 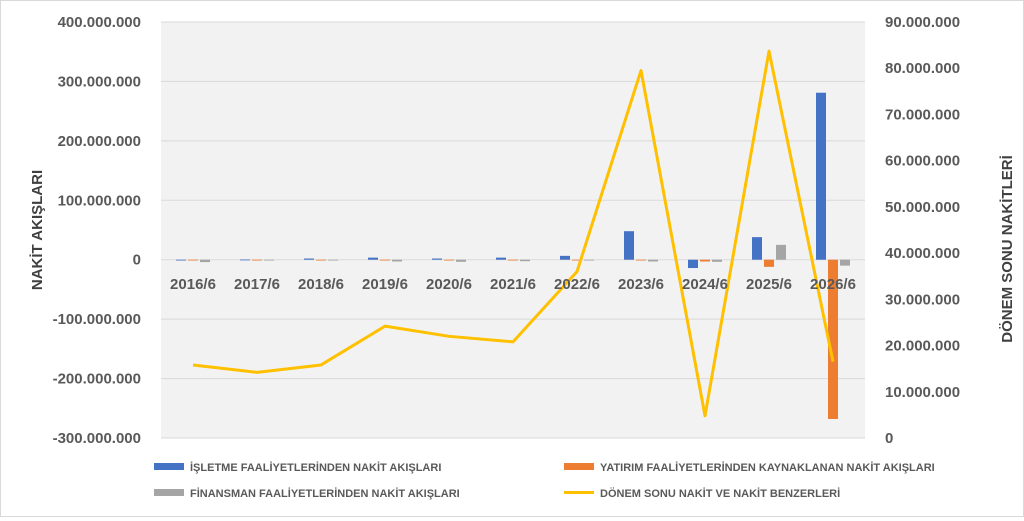 I want to click on left-tick-label: 0, so click(x=137, y=260).